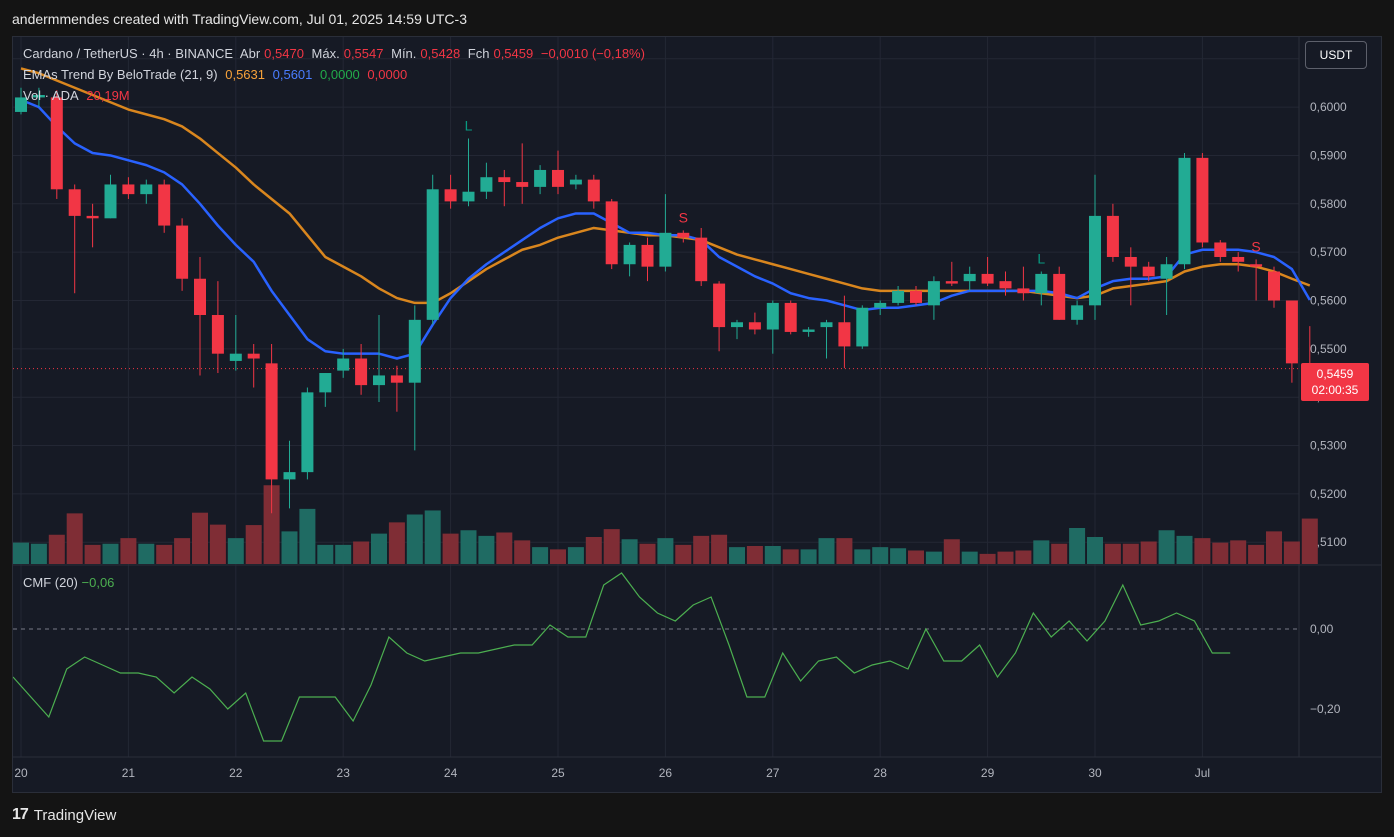  Describe the element at coordinates (284, 53) in the screenshot. I see `open-value: 0,5470` at that location.